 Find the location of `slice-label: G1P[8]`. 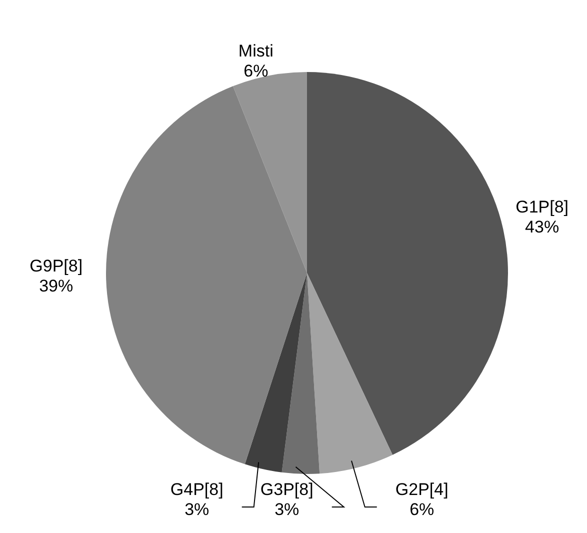

slice-label: G1P[8] is located at coordinates (542, 207).